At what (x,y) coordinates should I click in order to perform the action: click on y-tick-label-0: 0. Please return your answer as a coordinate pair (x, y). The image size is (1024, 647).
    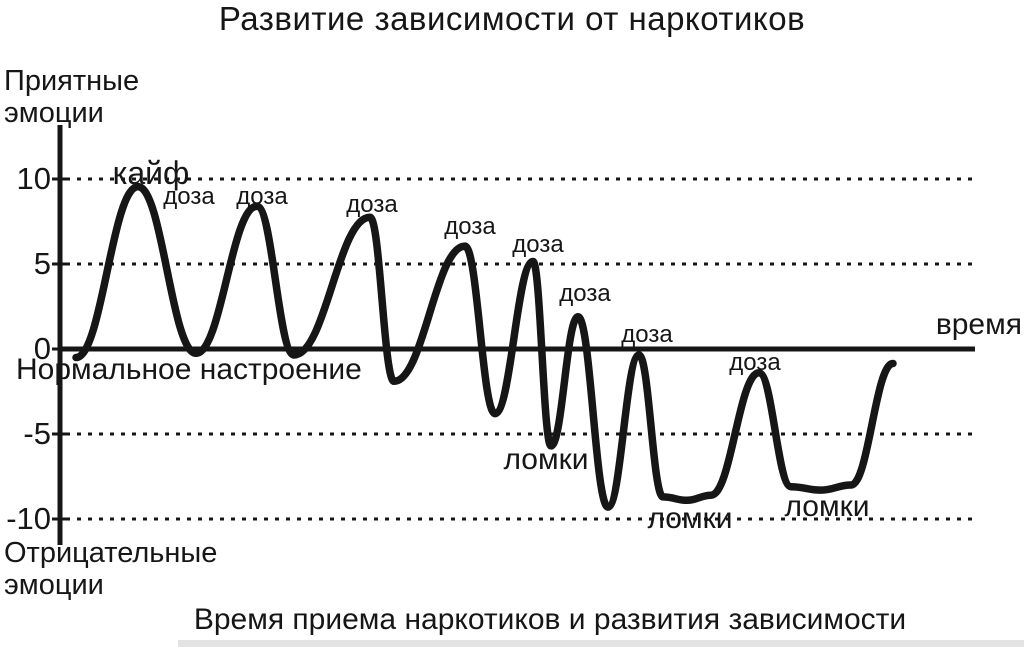
    Looking at the image, I should click on (42, 348).